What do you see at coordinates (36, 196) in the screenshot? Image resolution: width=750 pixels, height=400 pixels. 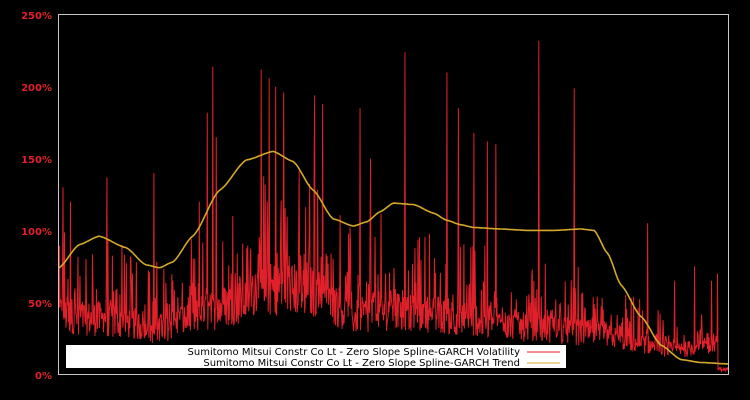 I see `y-axis-ticks: 250% 200% 150% 100% 50% 0%` at bounding box center [36, 196].